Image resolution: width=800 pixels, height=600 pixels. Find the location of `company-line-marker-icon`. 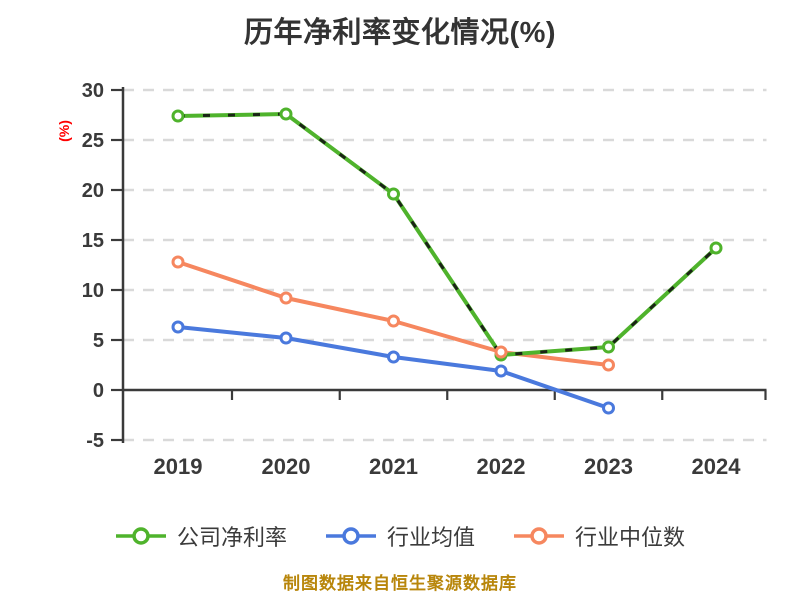

company-line-marker-icon is located at coordinates (140, 536).